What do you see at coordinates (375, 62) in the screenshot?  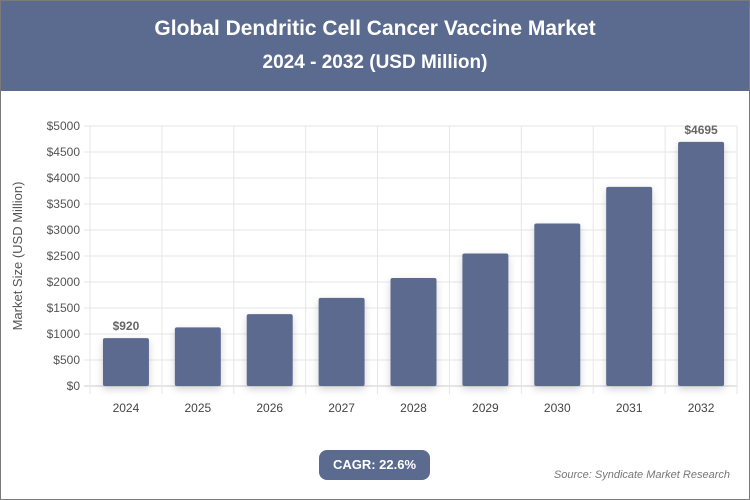 I see `chart-subtitle: 2024 - 2032 (USD Million)` at bounding box center [375, 62].